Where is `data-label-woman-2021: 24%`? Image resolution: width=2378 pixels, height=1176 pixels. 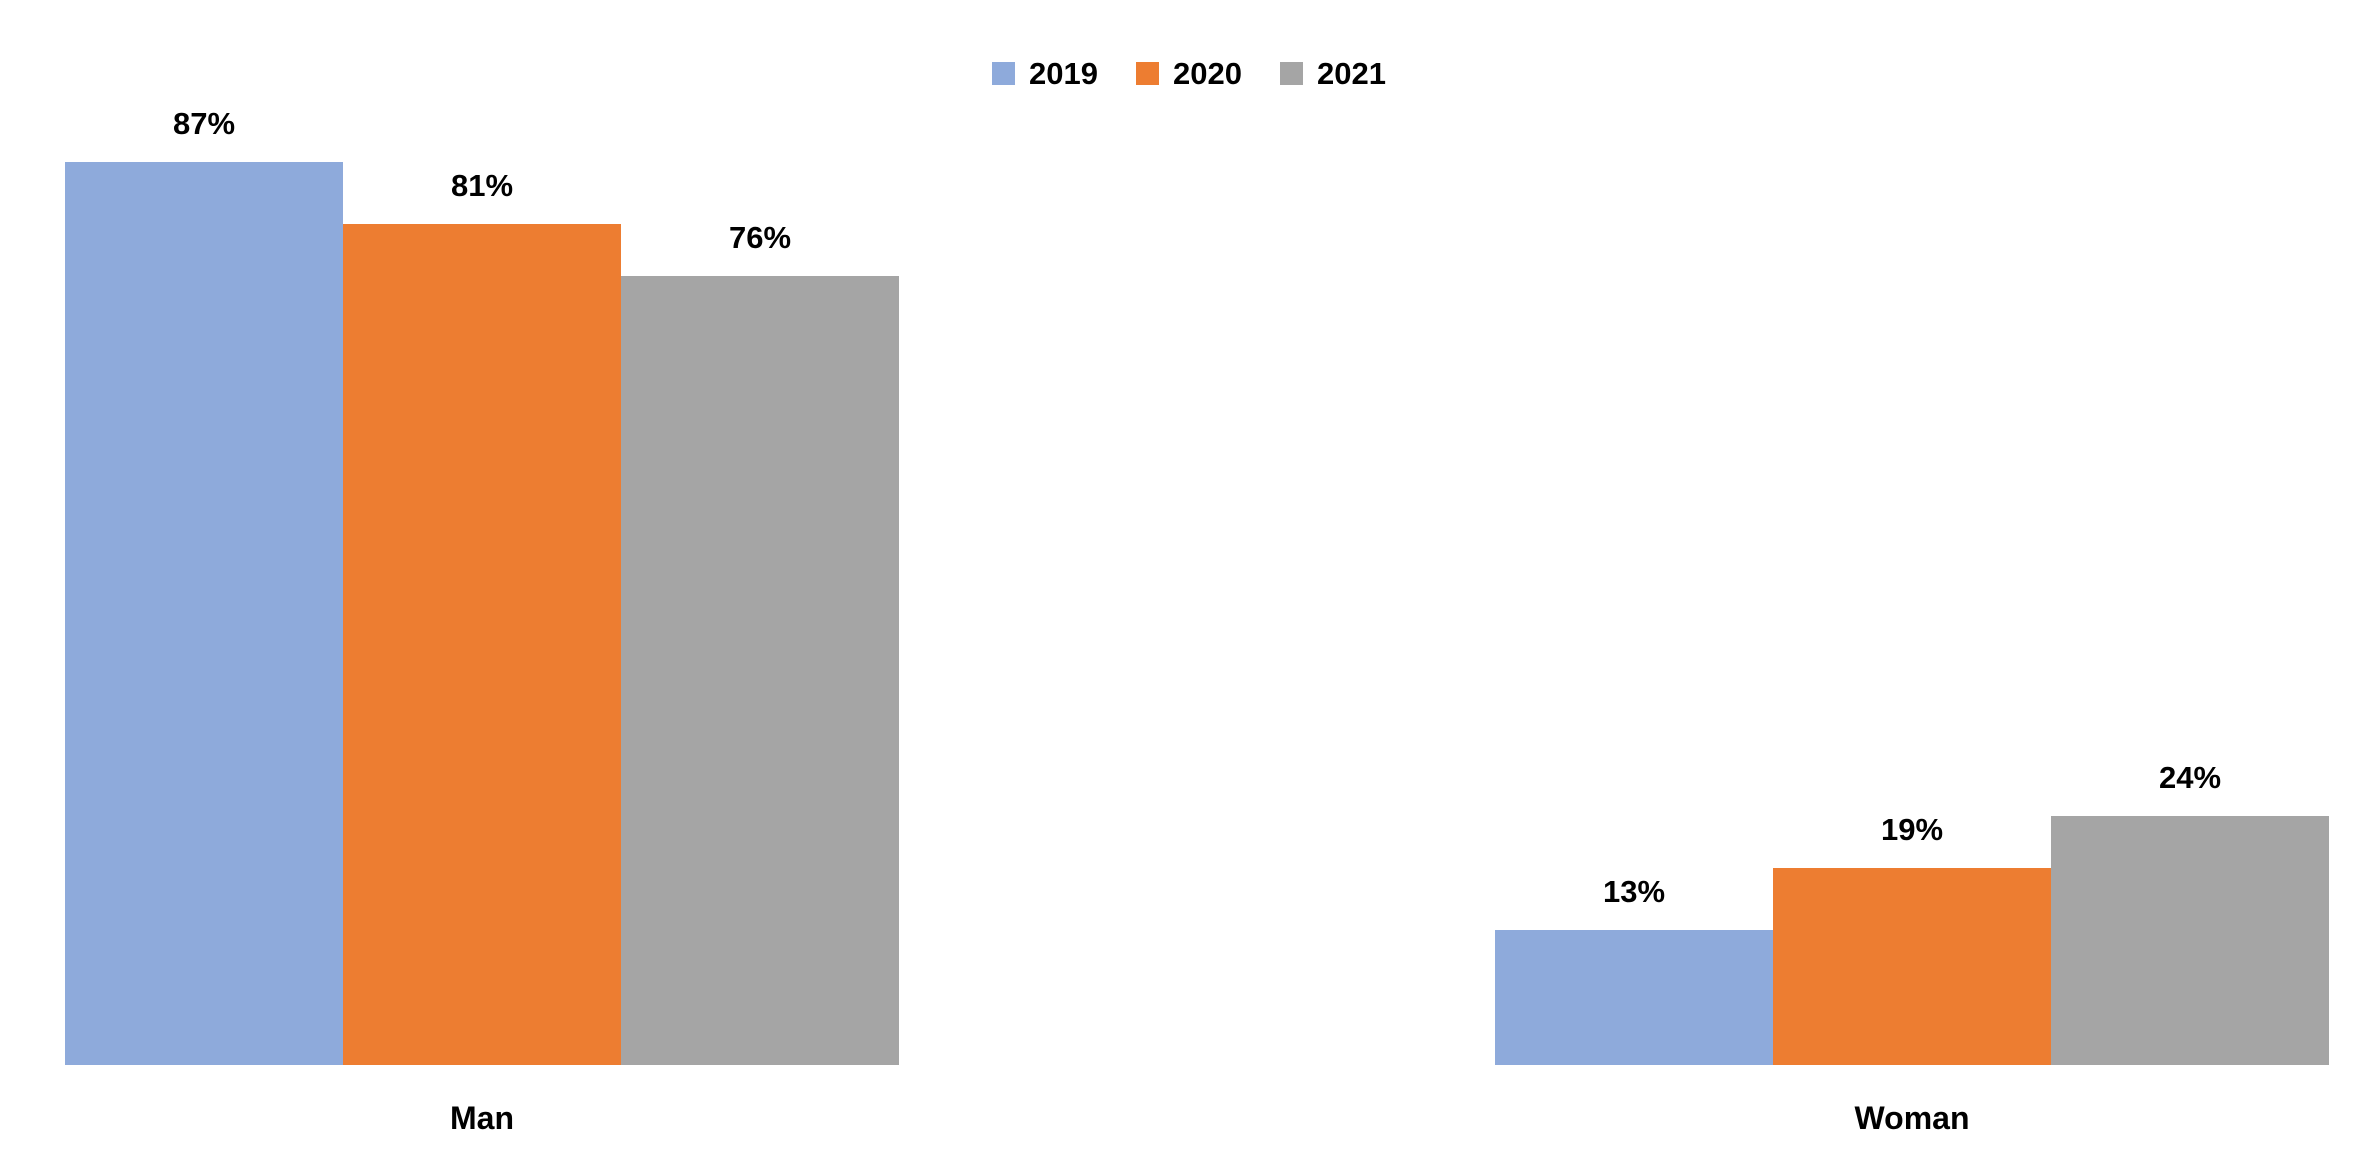
data-label-woman-2021: 24% is located at coordinates (2190, 777).